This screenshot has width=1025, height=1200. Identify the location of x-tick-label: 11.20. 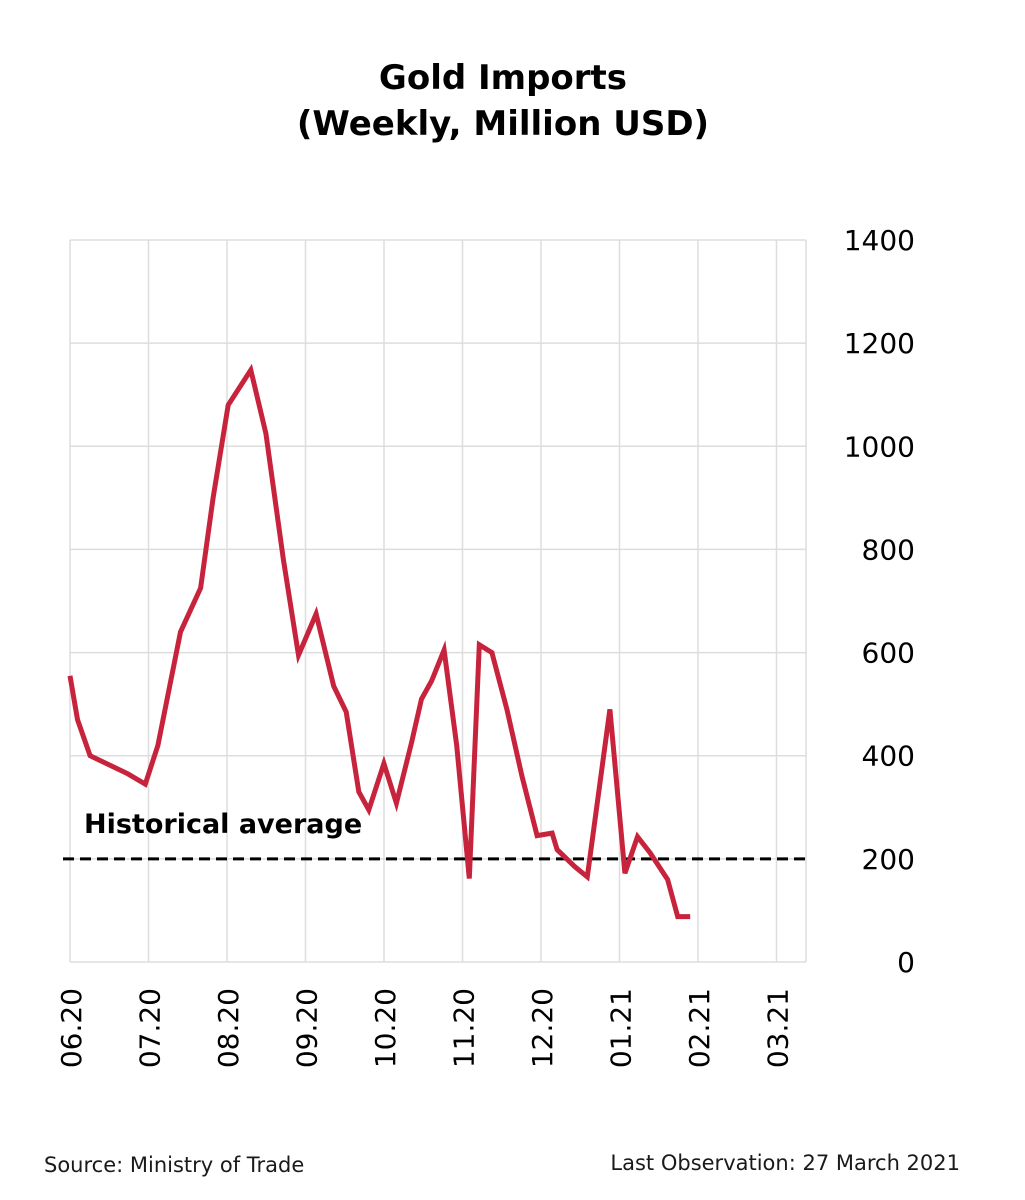
(464, 1028).